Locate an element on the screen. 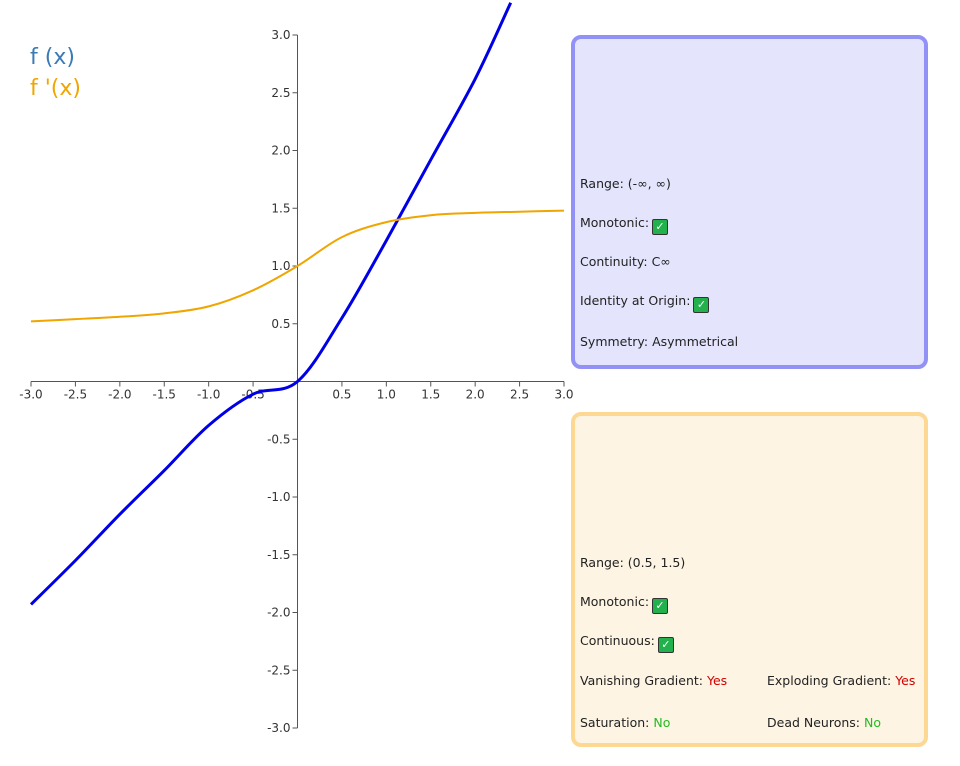  x-tick-label: 0.5 is located at coordinates (341, 395).